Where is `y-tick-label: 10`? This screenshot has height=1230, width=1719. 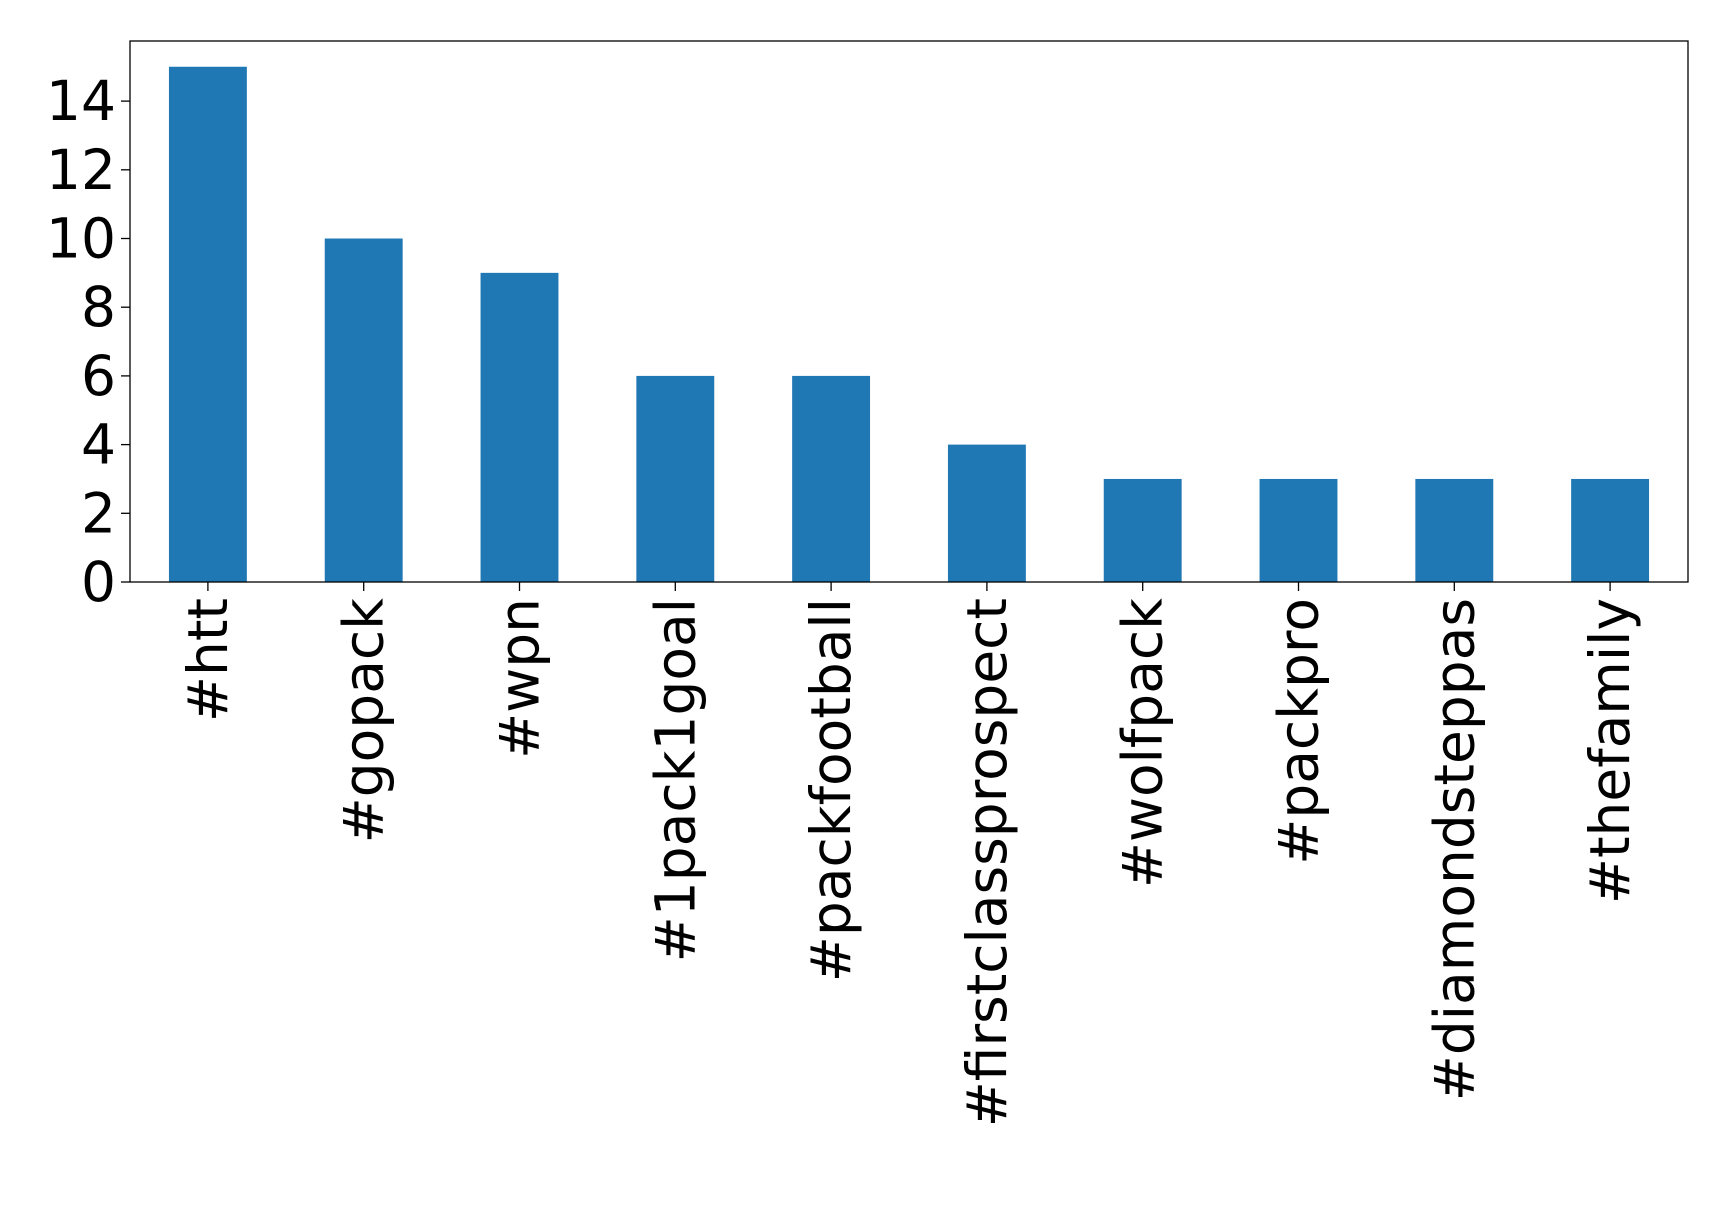 y-tick-label: 10 is located at coordinates (81, 239).